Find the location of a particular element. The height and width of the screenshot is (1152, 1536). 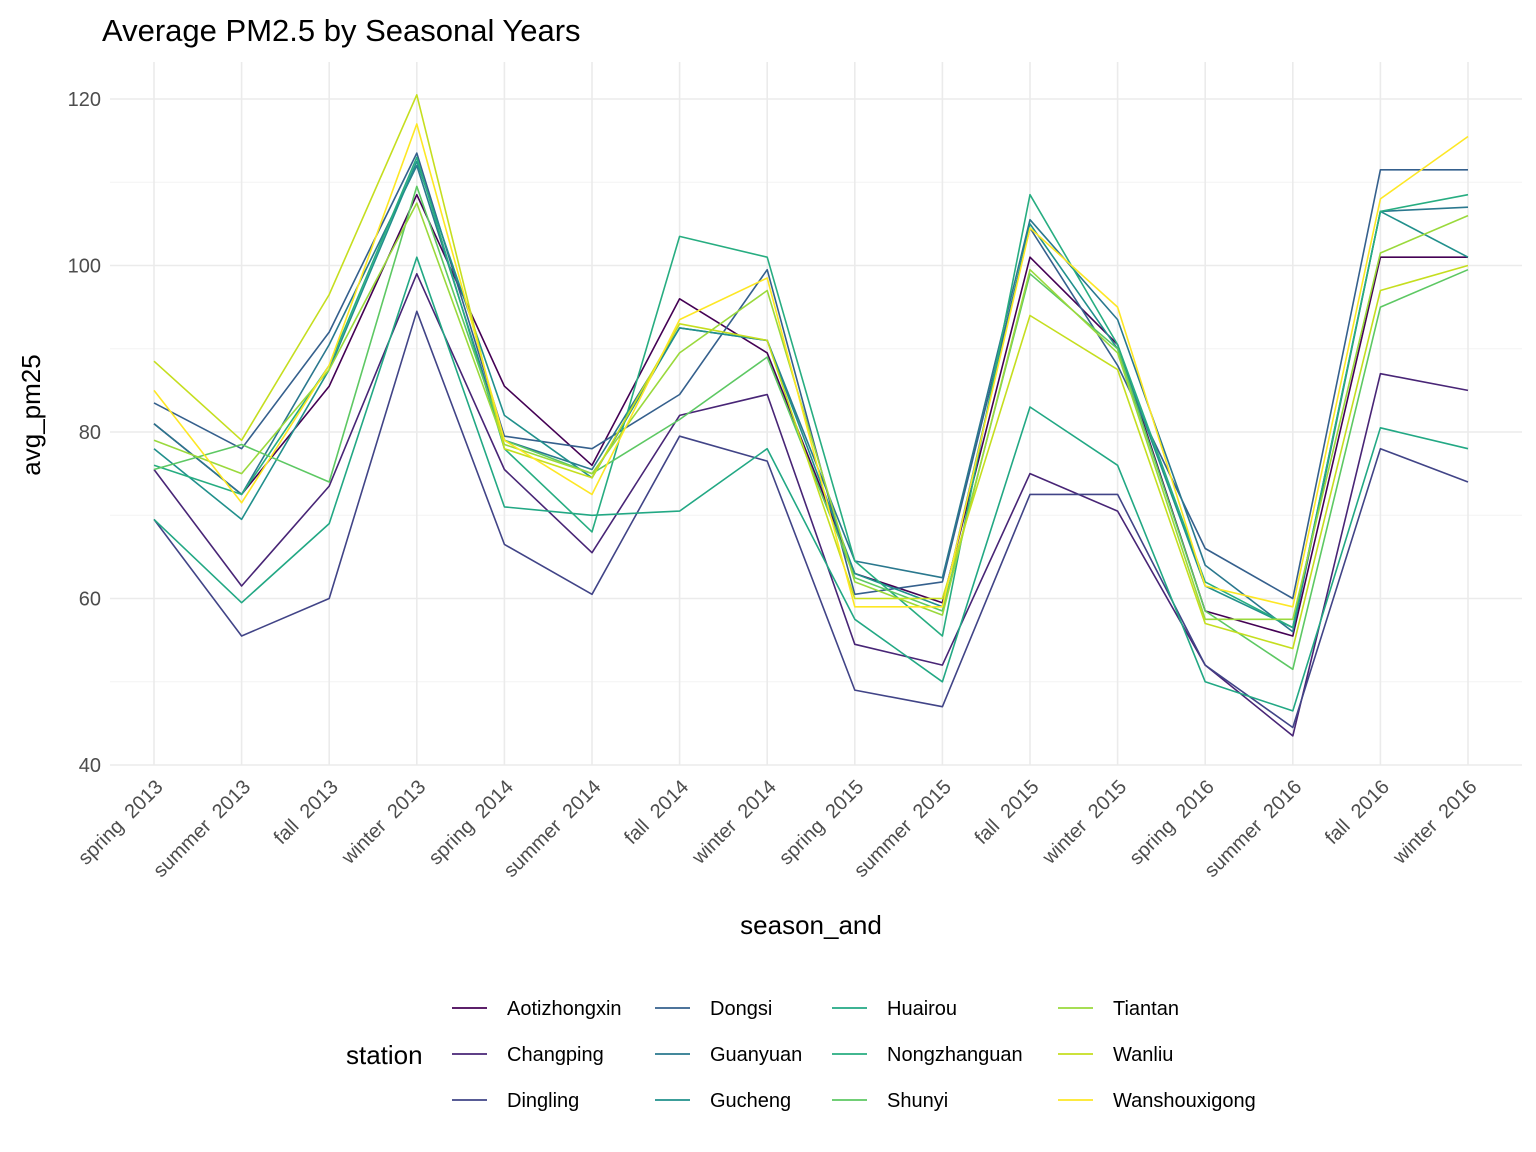

legend-item-changping: Changping is located at coordinates (528, 1055).